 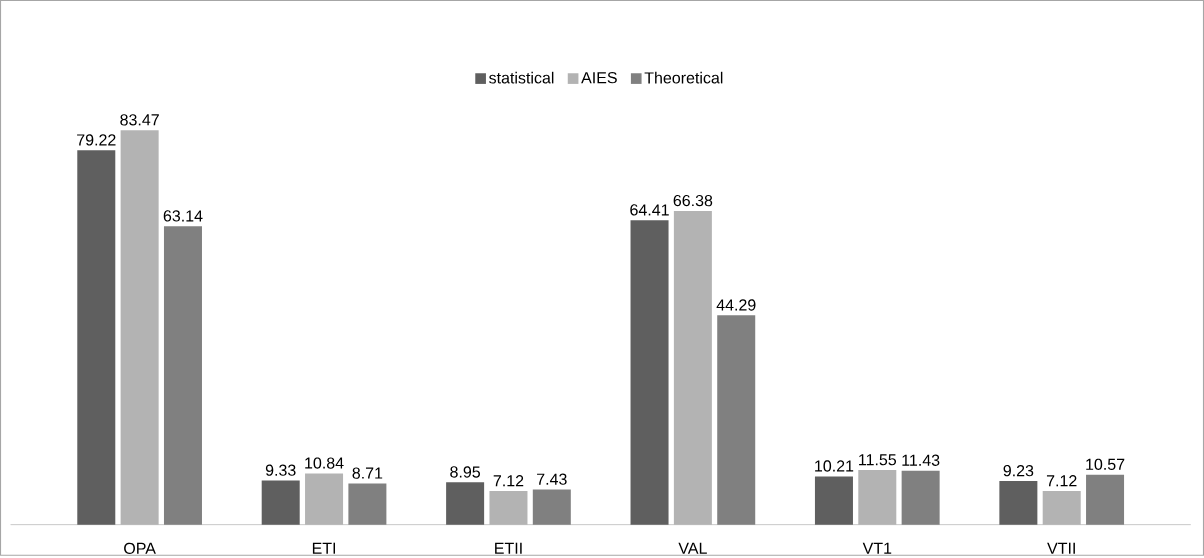 What do you see at coordinates (683, 77) in the screenshot?
I see `legend-label: Theoretical` at bounding box center [683, 77].